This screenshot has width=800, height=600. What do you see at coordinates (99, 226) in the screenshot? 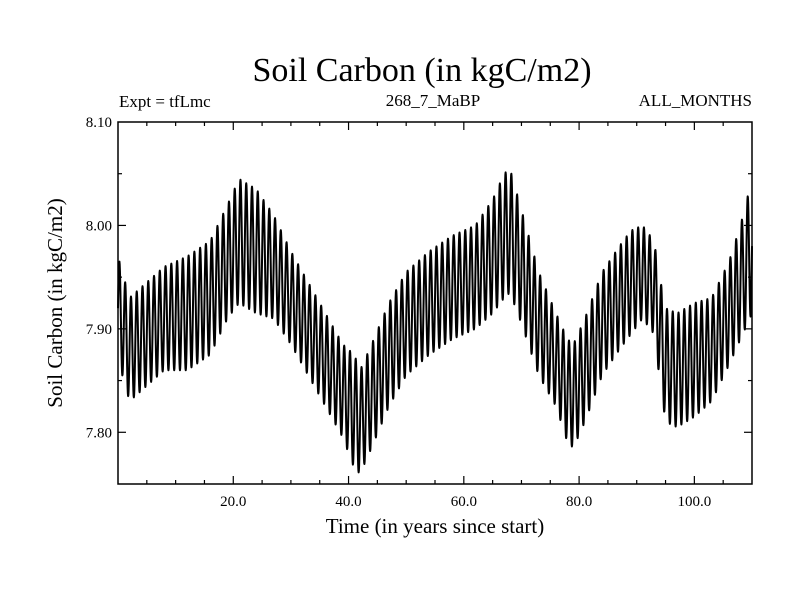
I see `y-tick-label: 8.00` at bounding box center [99, 226].